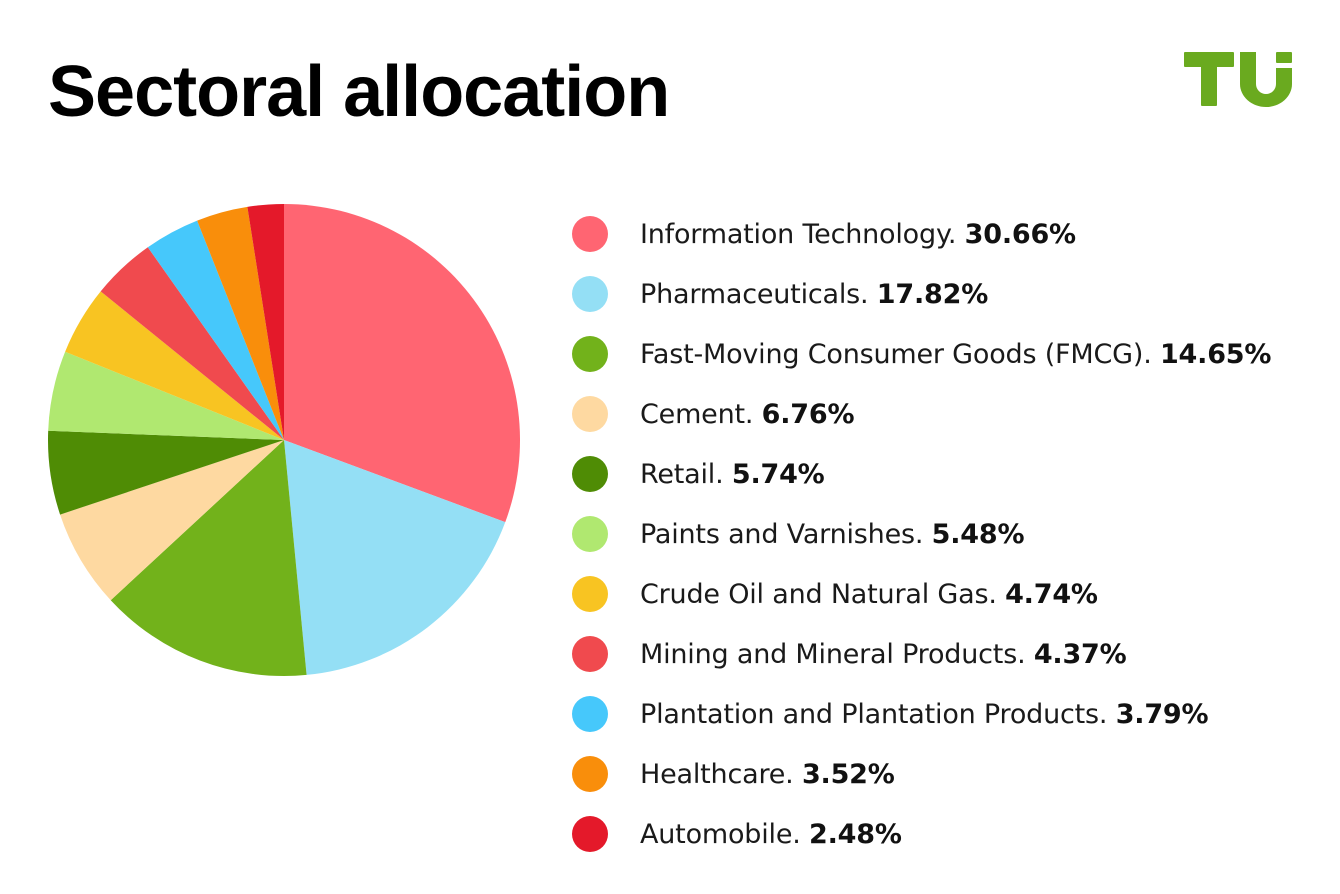 The image size is (1340, 894). I want to click on legend-value: 14.65%, so click(1215, 354).